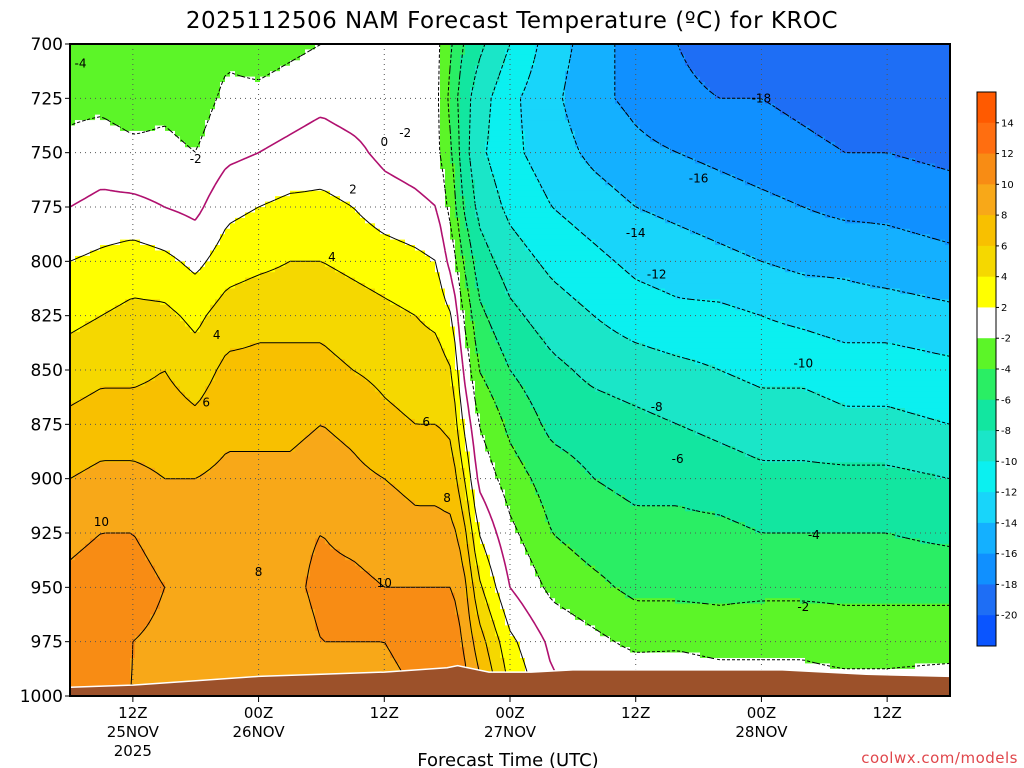  Describe the element at coordinates (384, 142) in the screenshot. I see `contour-label: 0` at that location.